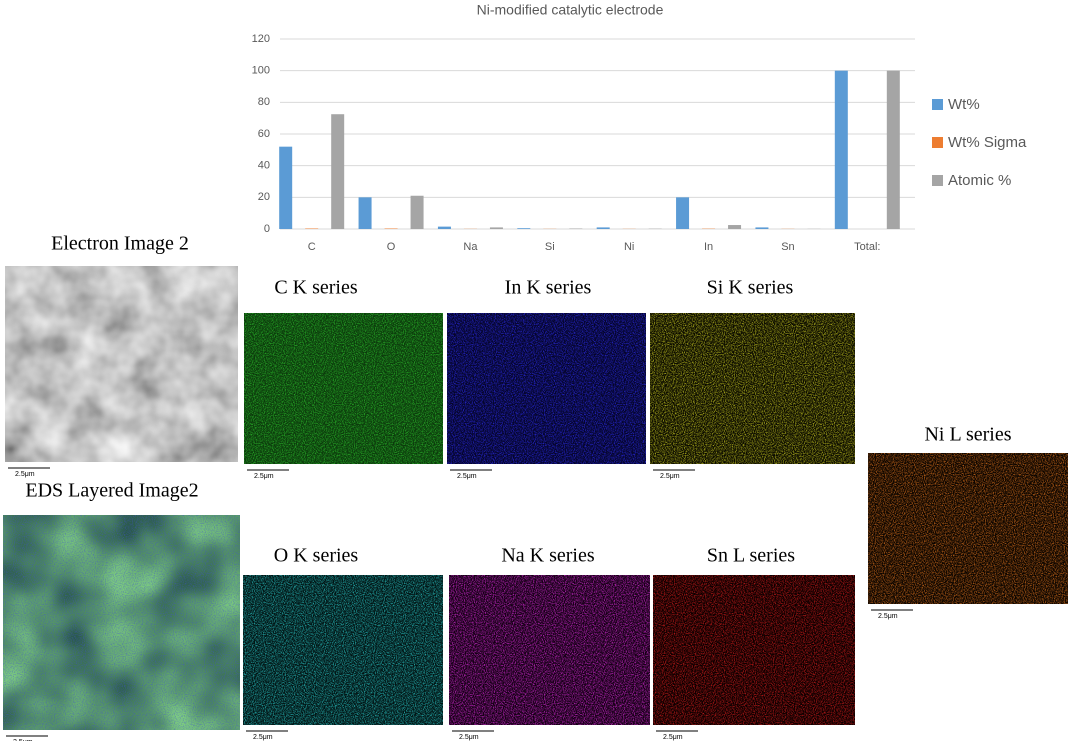 This screenshot has height=741, width=1074. What do you see at coordinates (550, 247) in the screenshot?
I see `x-tick-label: Si` at bounding box center [550, 247].